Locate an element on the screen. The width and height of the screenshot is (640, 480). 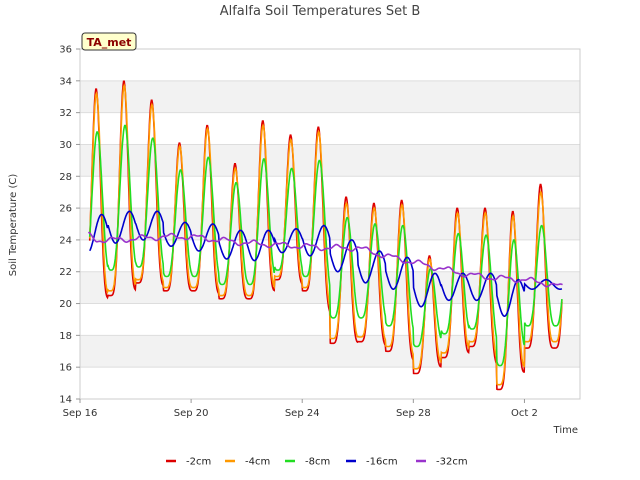
y-tick-label: 20 is located at coordinates (65, 304).